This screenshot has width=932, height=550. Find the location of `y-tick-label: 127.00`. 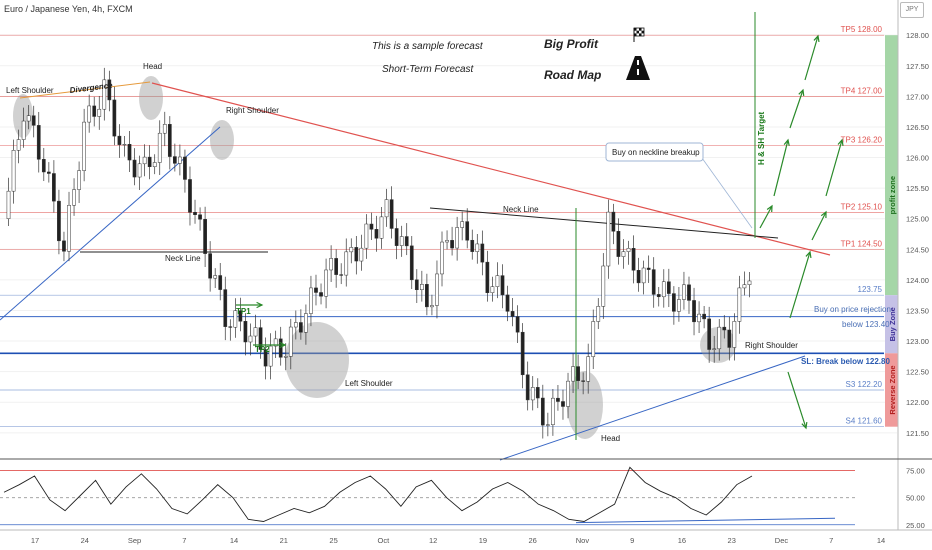

y-tick-label: 127.00 is located at coordinates (917, 96).